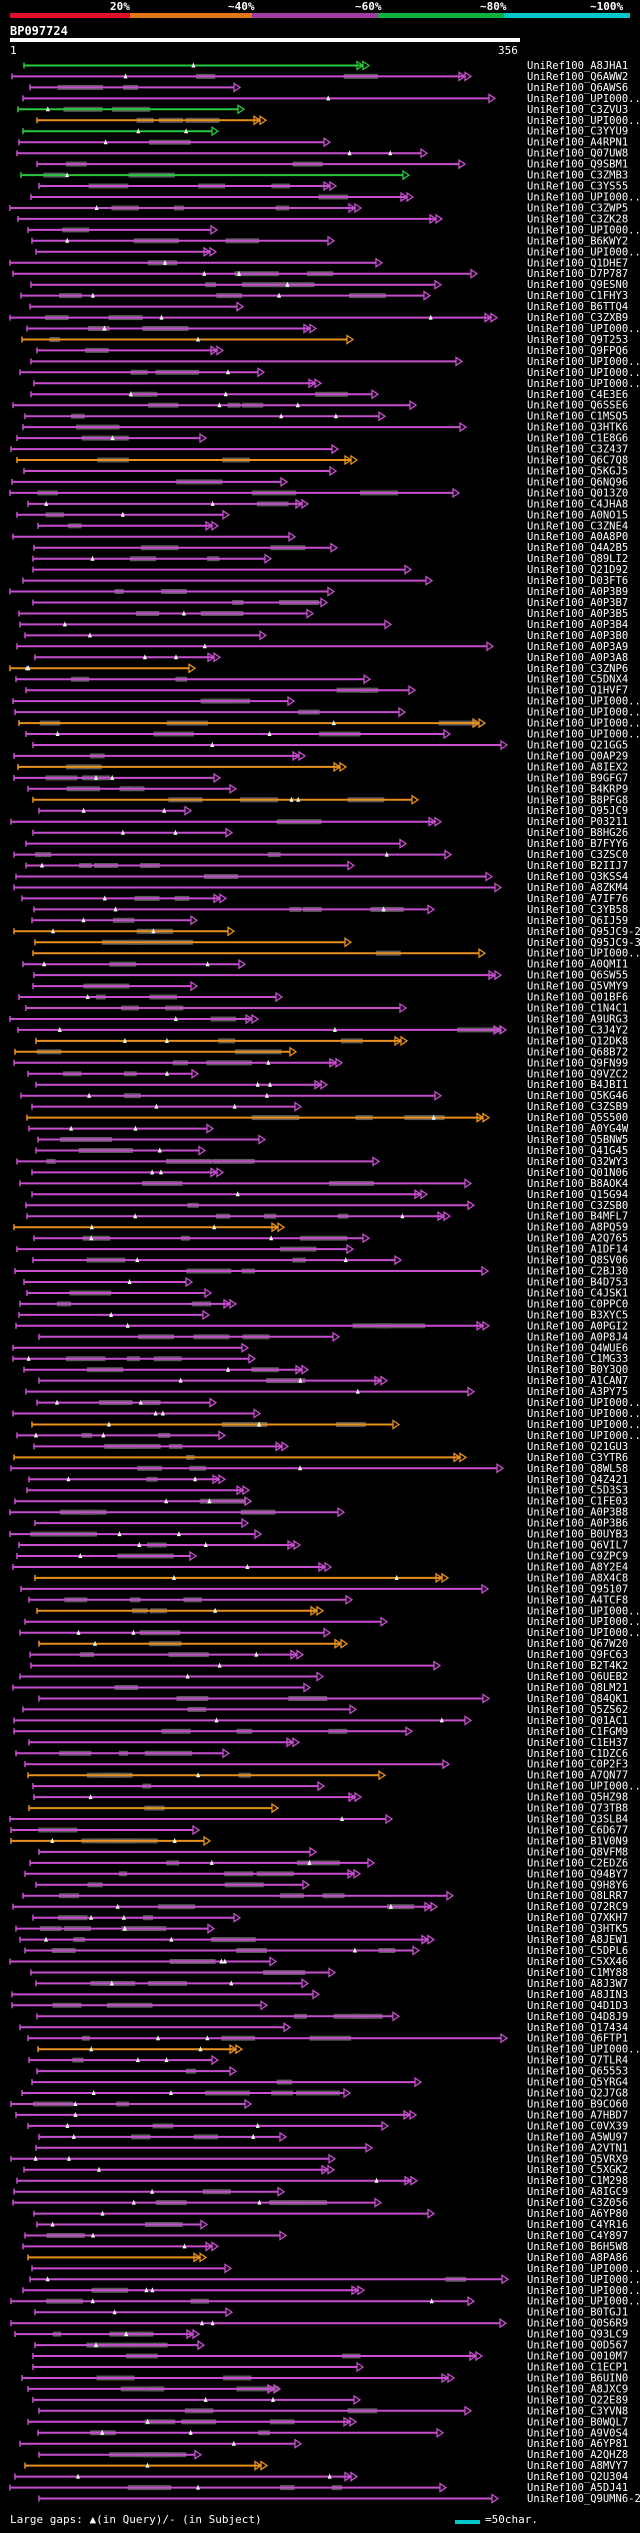 Image resolution: width=640 pixels, height=2533 pixels. Describe the element at coordinates (577, 461) in the screenshot. I see `hit-label: UniRef100_Q6C7Q8` at that location.